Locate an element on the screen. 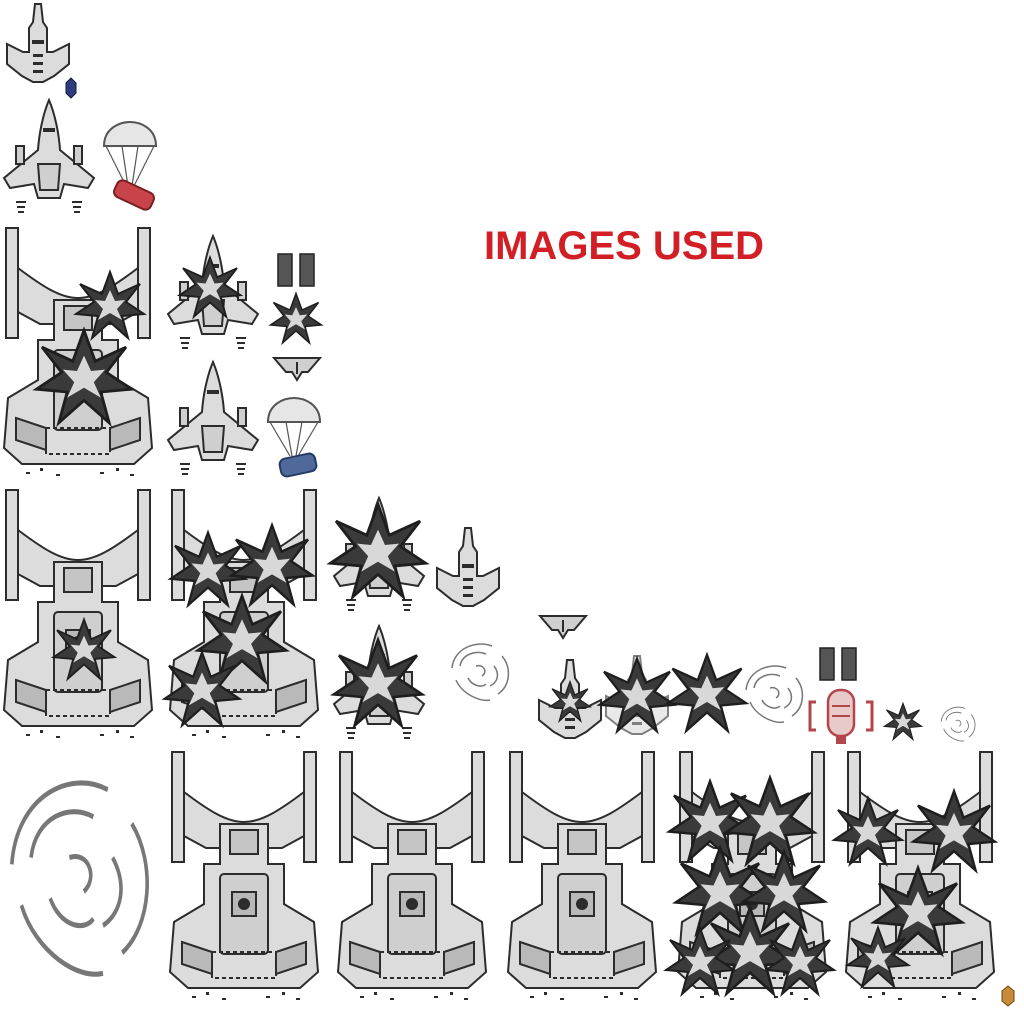  images-used-title: IMAGES USED is located at coordinates (624, 246).